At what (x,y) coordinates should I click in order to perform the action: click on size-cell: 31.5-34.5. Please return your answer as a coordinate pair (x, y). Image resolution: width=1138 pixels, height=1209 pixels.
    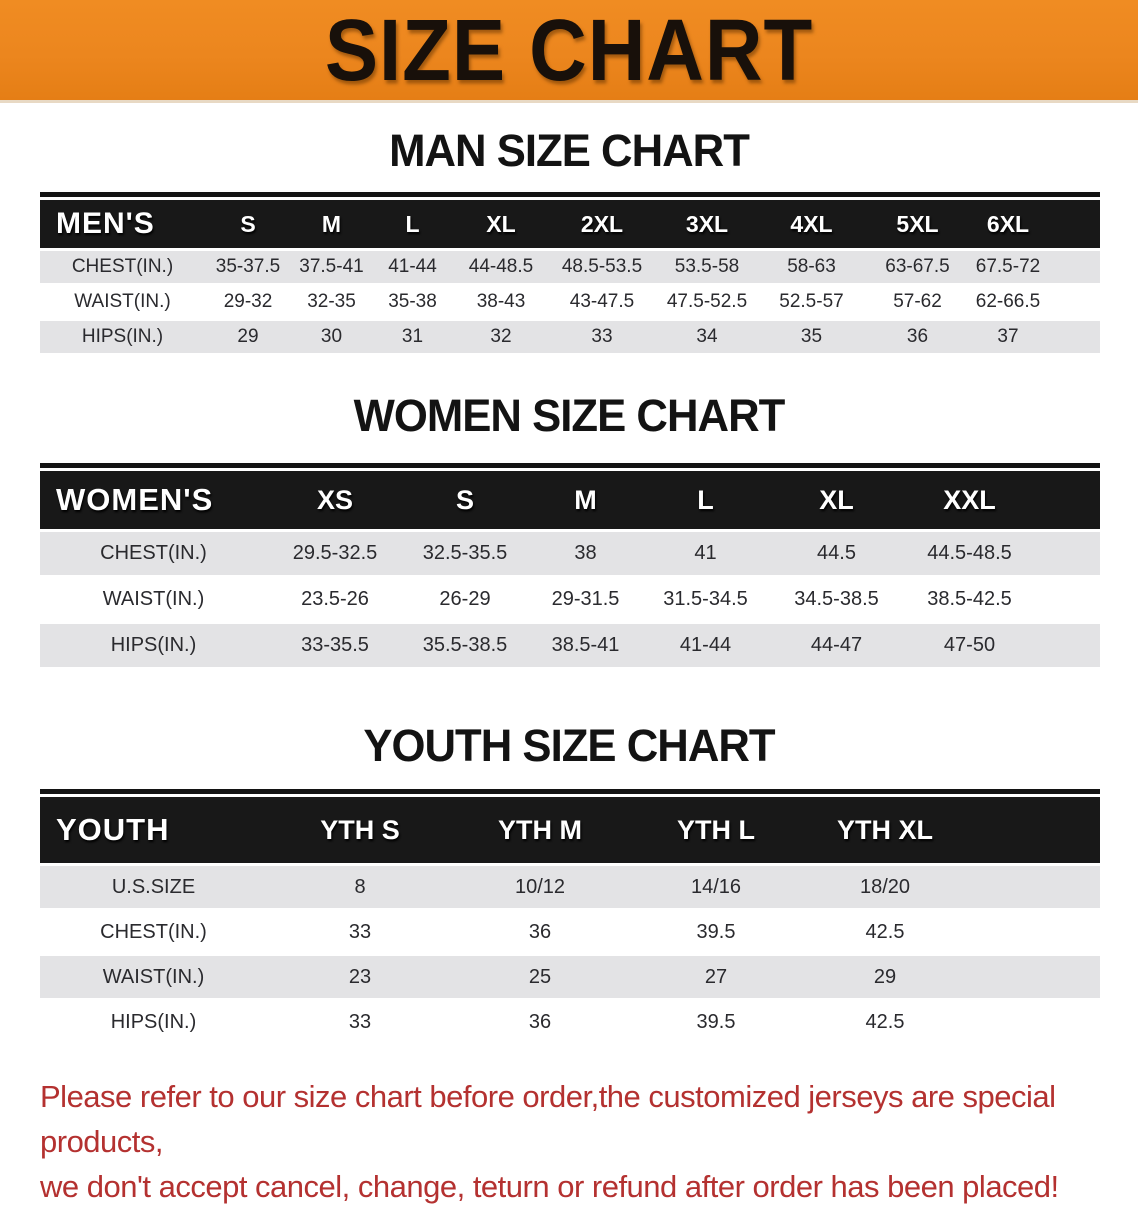
    Looking at the image, I should click on (705, 599).